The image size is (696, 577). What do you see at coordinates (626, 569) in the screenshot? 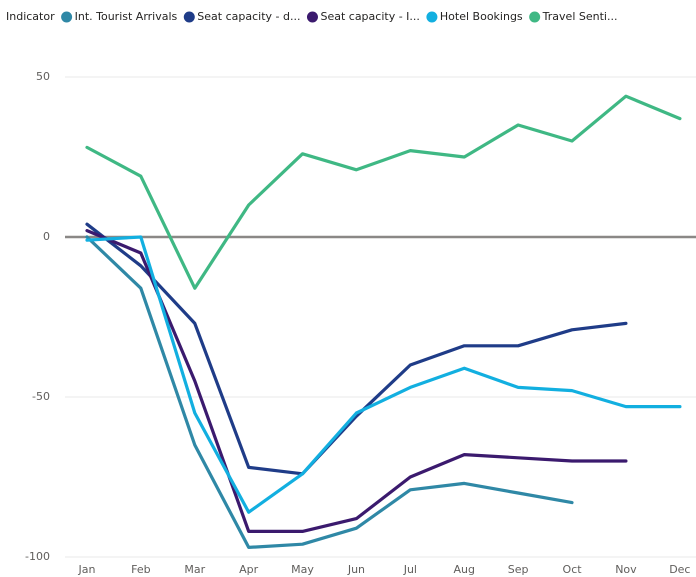
I see `x-tick-label: Nov` at bounding box center [626, 569].